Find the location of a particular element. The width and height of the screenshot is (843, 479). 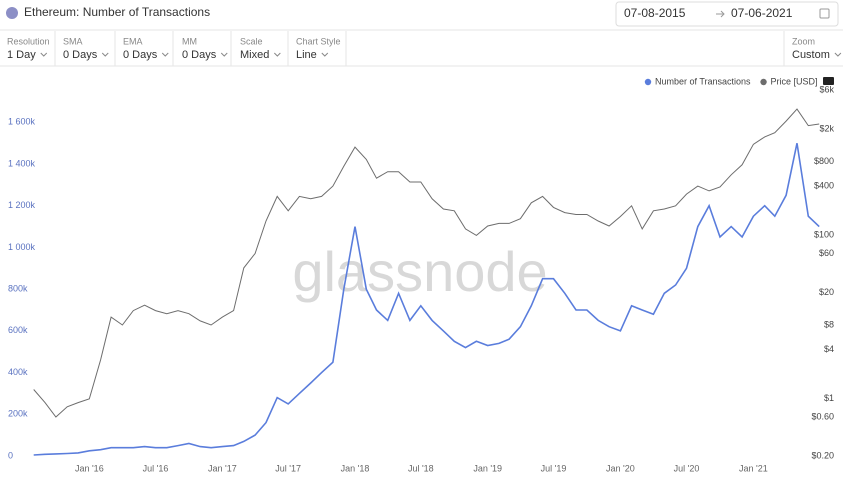

legend: Number of Transactions Price [USD] is located at coordinates (731, 81).